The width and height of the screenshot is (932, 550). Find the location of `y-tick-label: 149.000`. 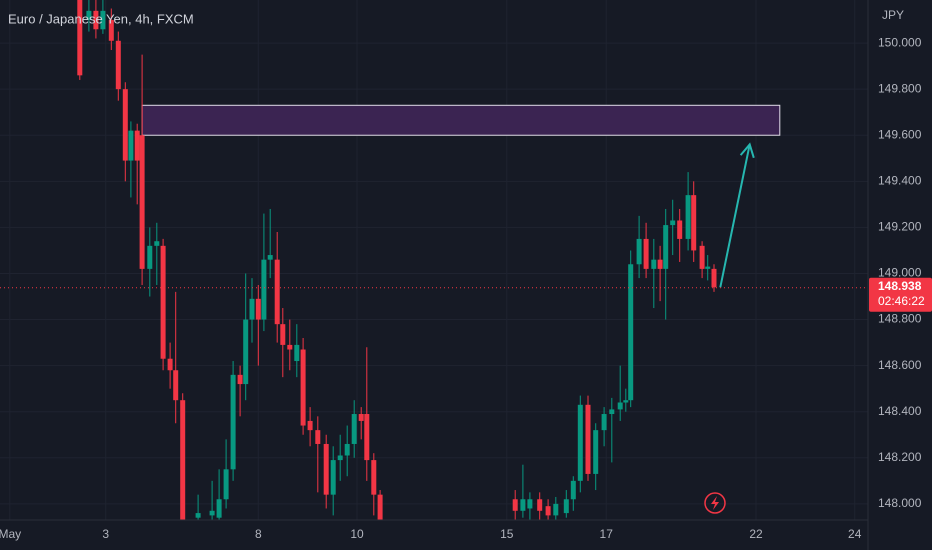

y-tick-label: 149.000 is located at coordinates (900, 273).